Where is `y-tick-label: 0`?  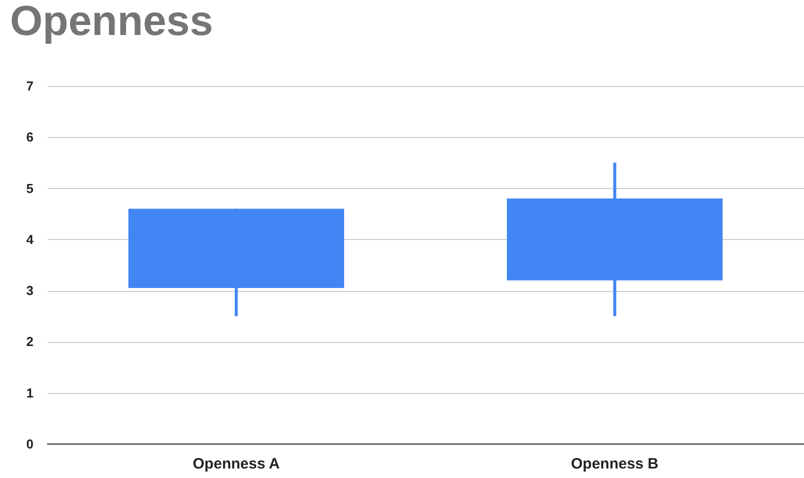
y-tick-label: 0 is located at coordinates (30, 444).